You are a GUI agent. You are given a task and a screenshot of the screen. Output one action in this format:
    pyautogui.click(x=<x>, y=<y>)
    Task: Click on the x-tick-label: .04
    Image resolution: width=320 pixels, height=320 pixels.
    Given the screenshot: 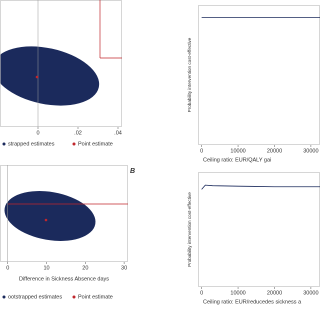 What is the action you would take?
    pyautogui.click(x=118, y=133)
    